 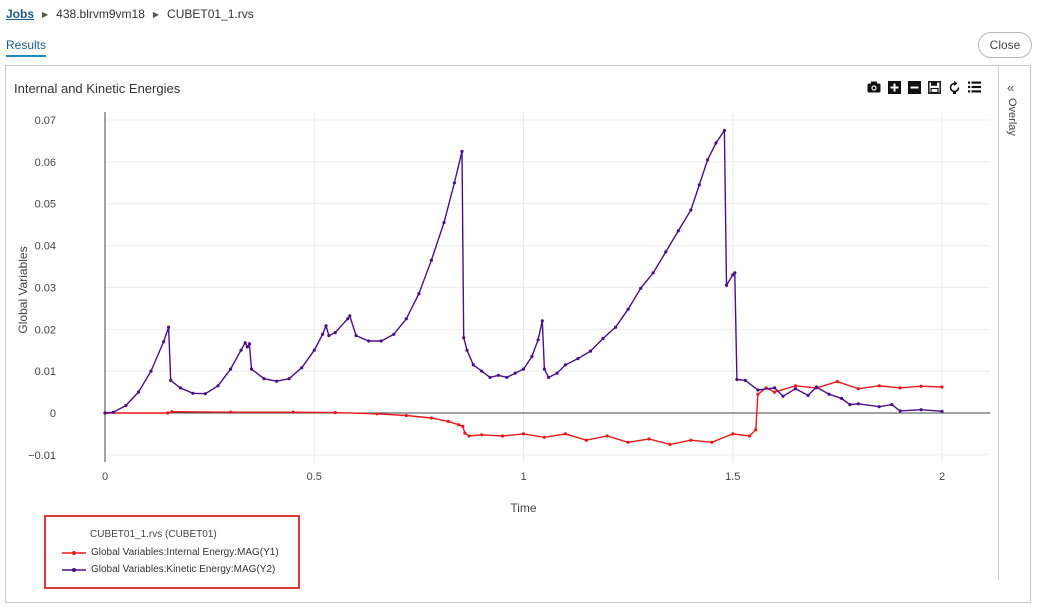 What do you see at coordinates (53, 414) in the screenshot?
I see `y-tick-label: 0` at bounding box center [53, 414].